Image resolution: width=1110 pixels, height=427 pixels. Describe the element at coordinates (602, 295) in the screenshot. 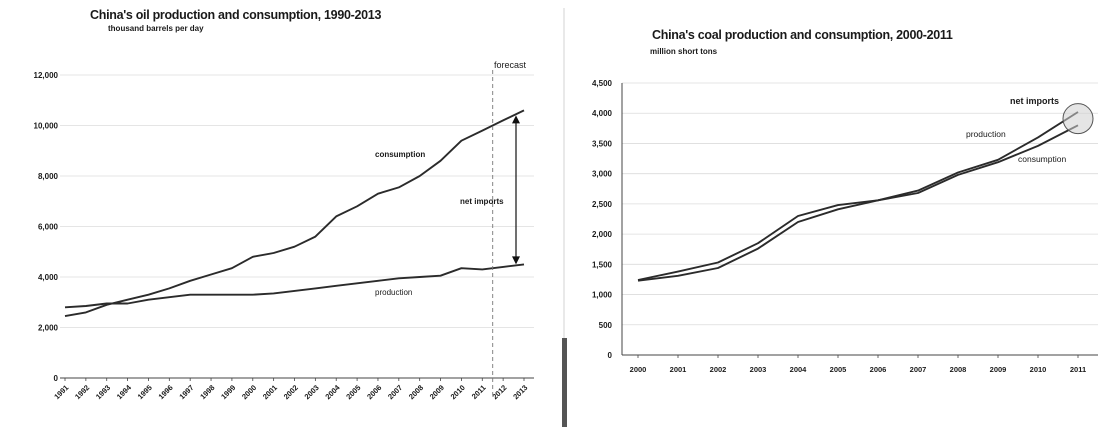

I see `y-tick-label: 1,000` at that location.